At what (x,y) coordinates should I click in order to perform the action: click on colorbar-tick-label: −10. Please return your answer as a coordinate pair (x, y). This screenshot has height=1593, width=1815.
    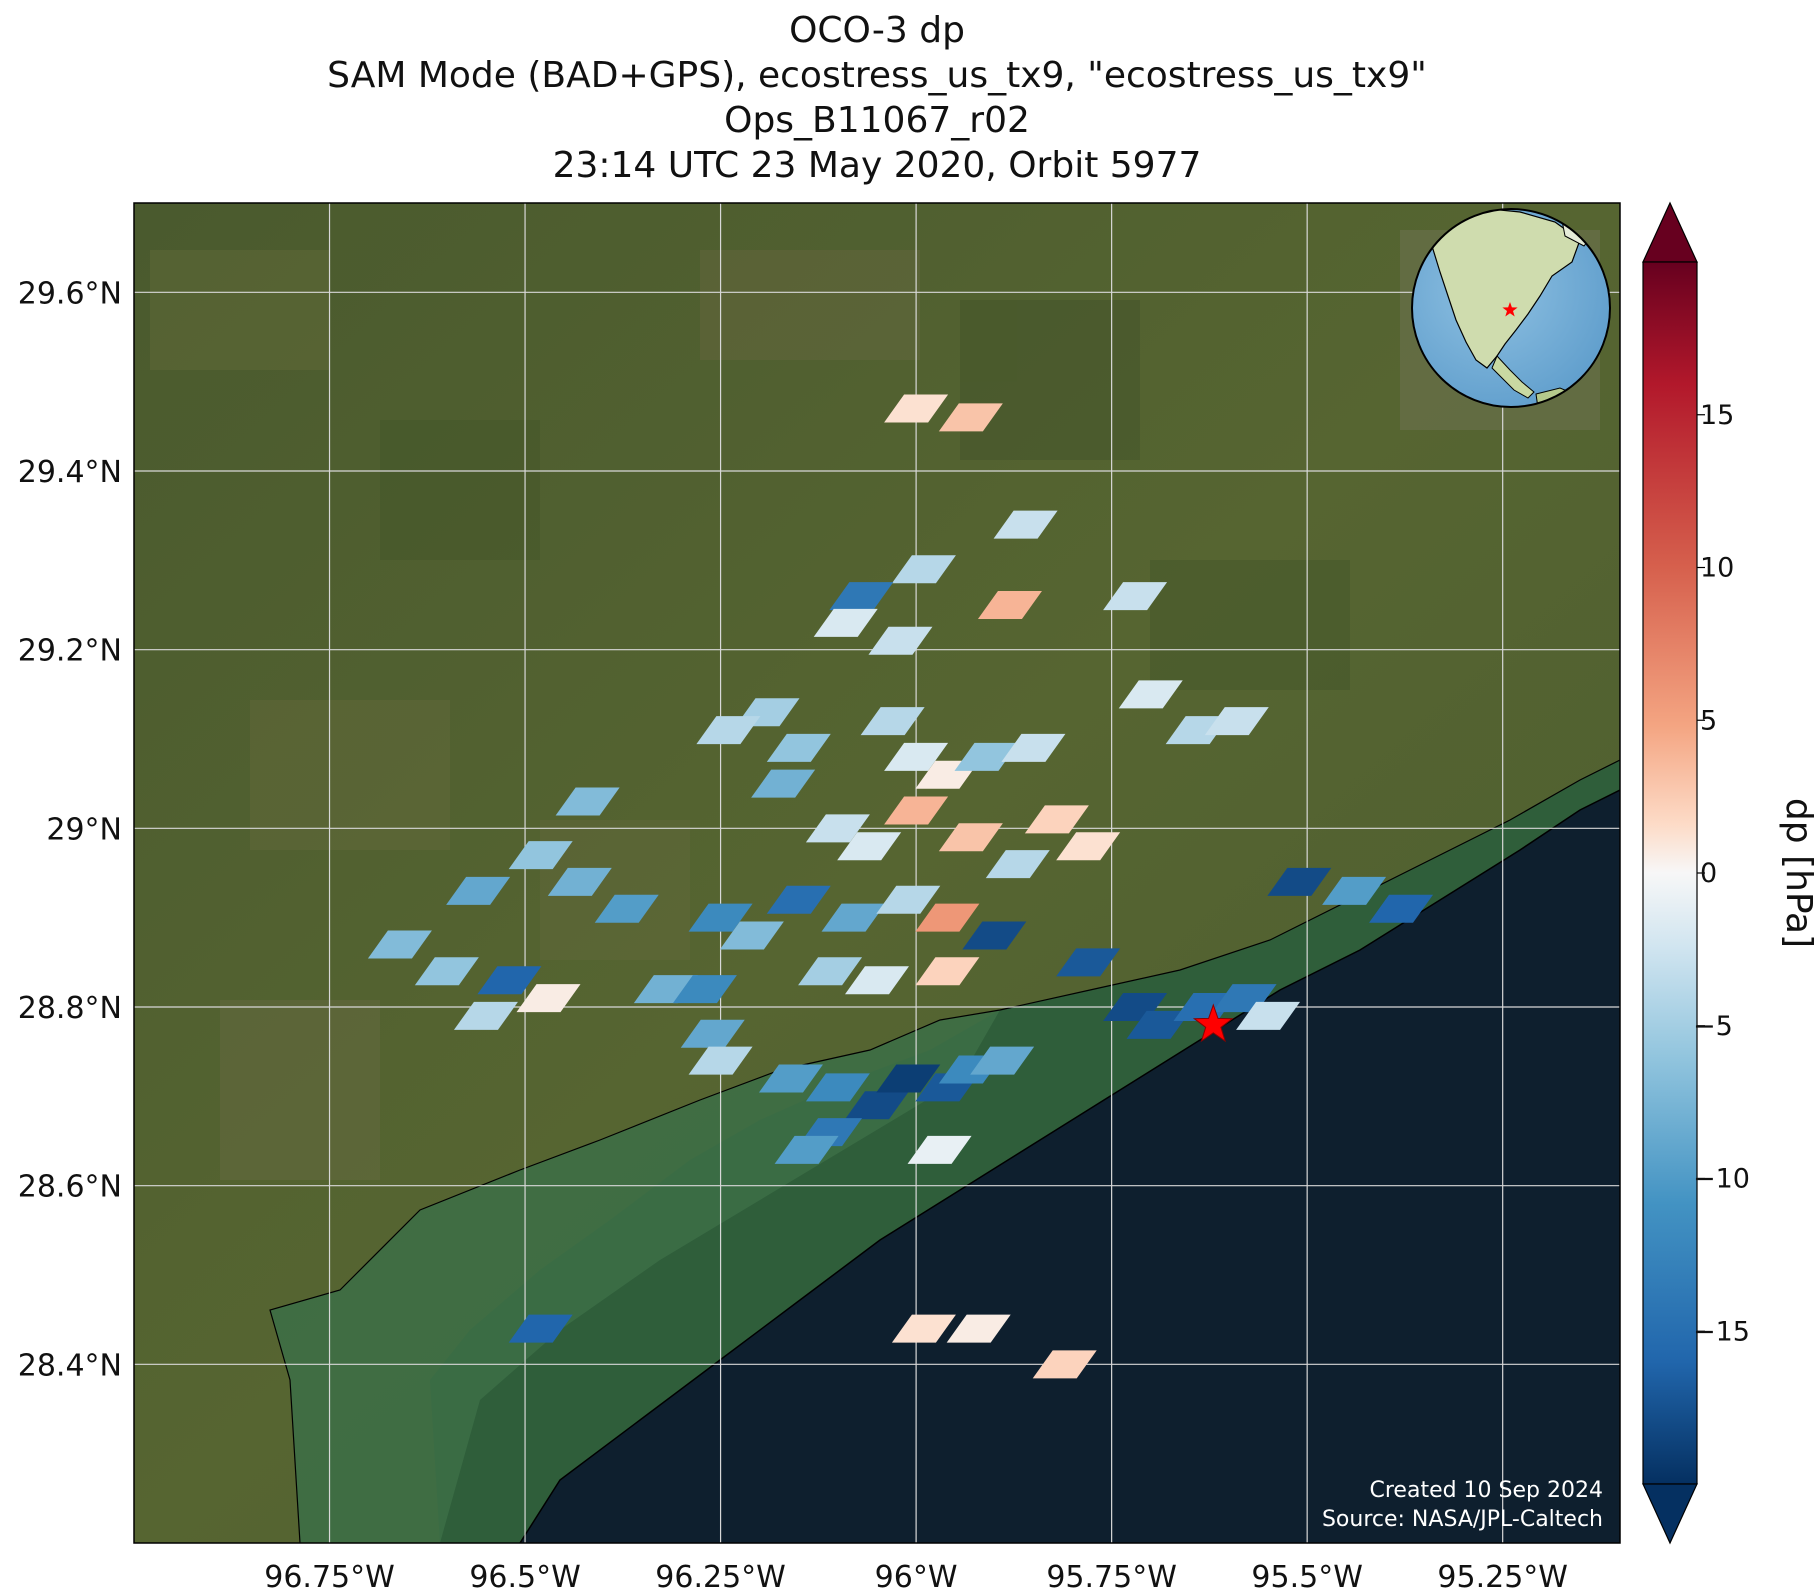
    Looking at the image, I should click on (1721, 1179).